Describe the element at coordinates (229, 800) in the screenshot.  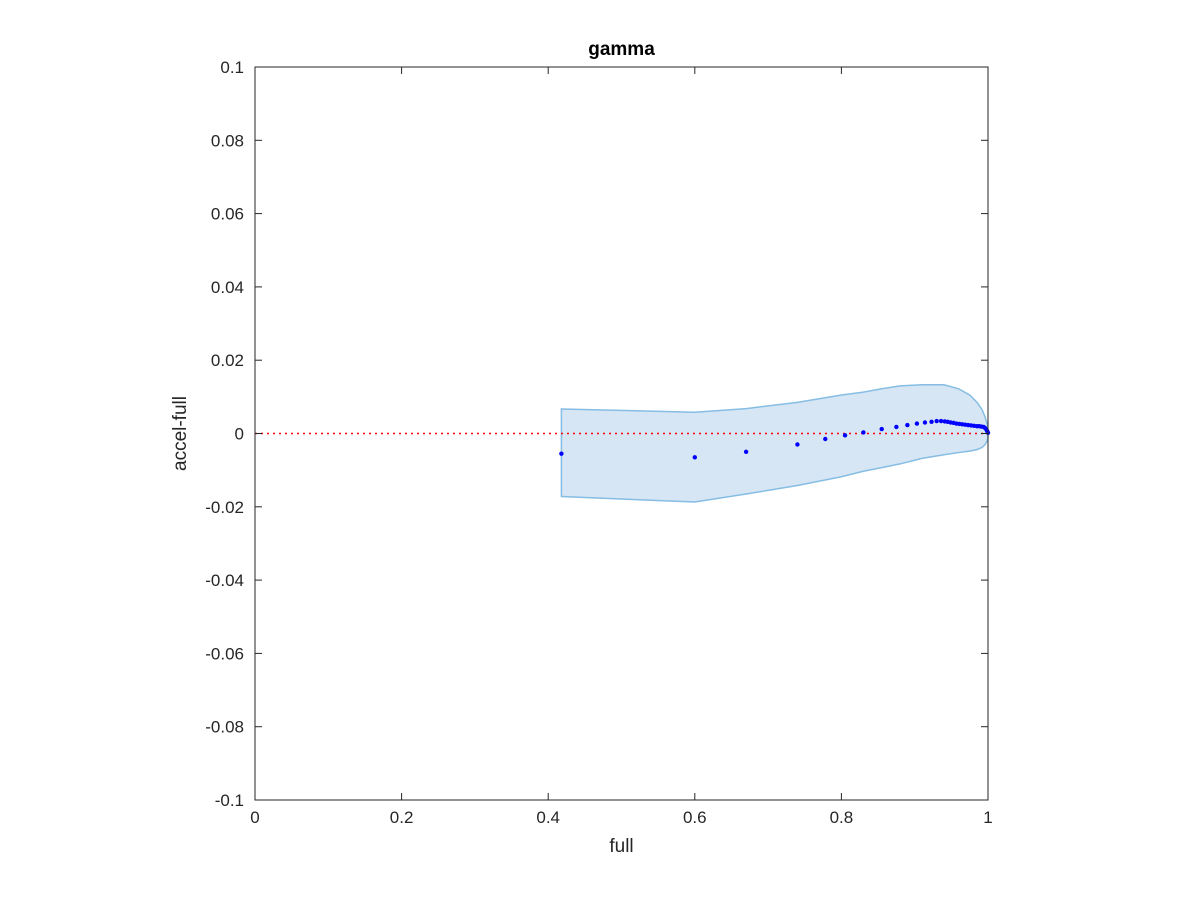
I see `y-tick-label: -0.1` at that location.